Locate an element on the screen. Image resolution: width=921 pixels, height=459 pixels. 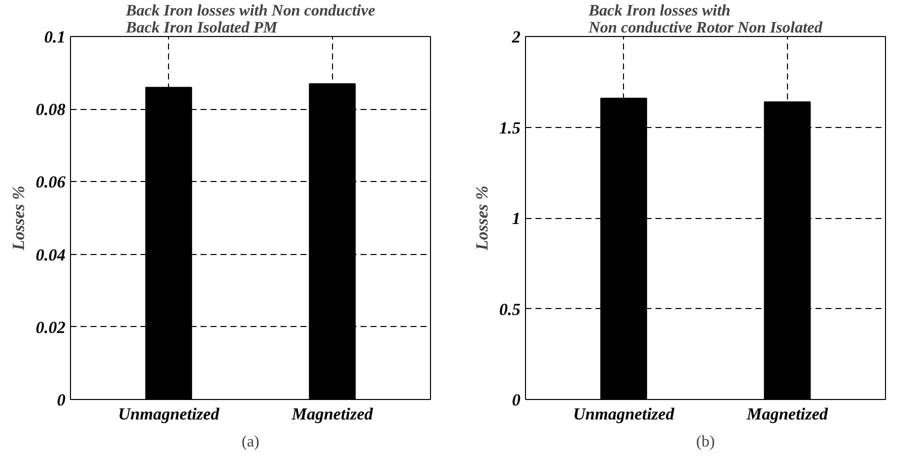
y-tick-label: 0.04 is located at coordinates (51, 254).